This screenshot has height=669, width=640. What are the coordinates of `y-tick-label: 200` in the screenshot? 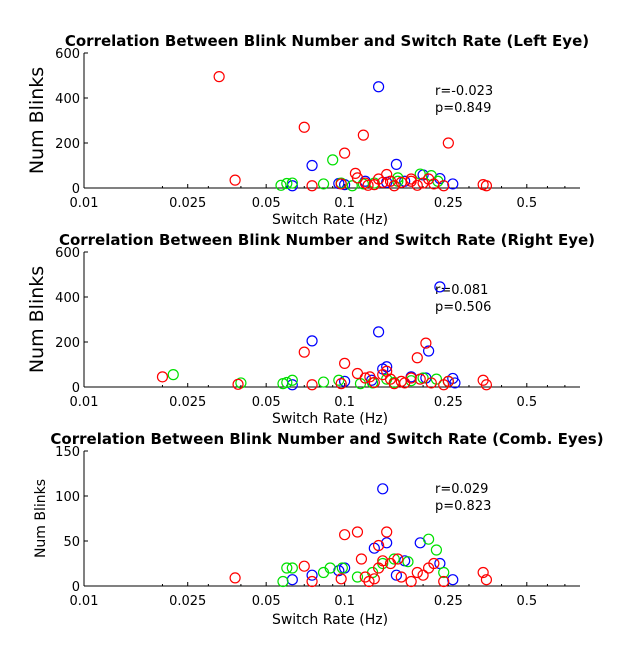 It's located at (67, 343).